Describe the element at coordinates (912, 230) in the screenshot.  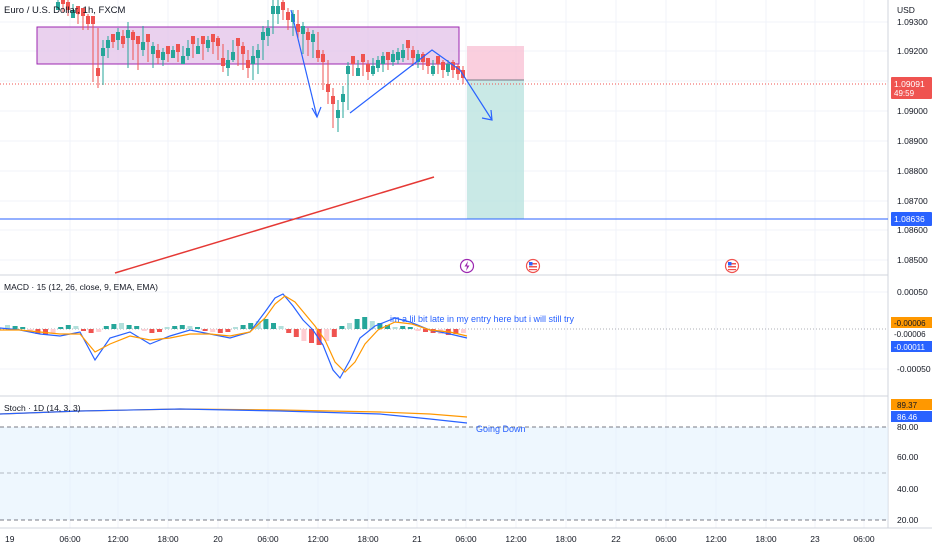
I see `price-tick-label: 1.08600` at that location.